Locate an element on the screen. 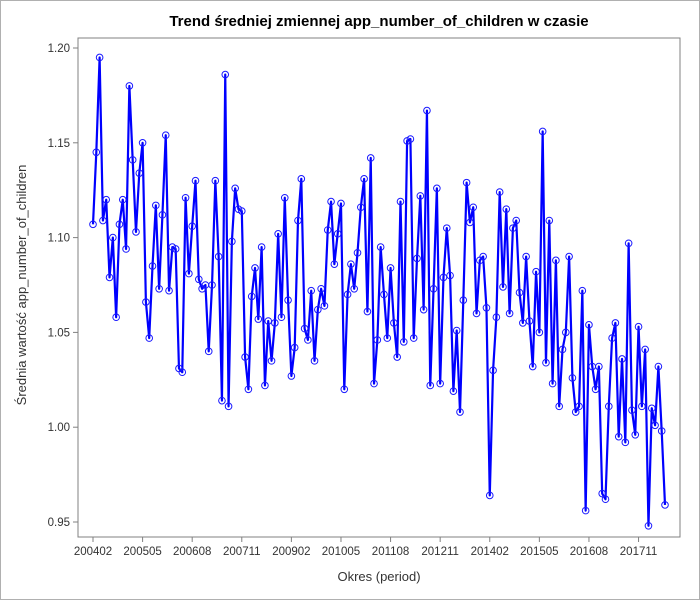  y-tick-label: 1.10 is located at coordinates (59, 239).